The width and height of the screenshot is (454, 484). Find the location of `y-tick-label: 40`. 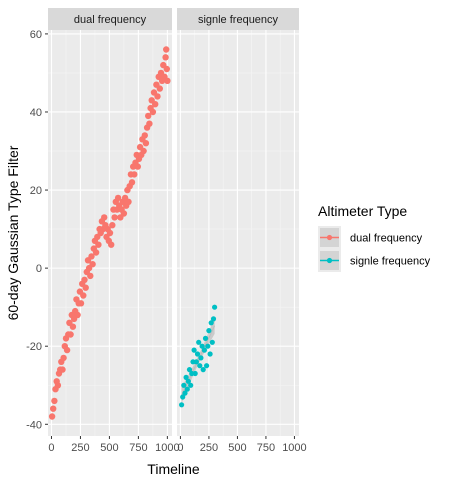

y-tick-label: 40 is located at coordinates (36, 113).